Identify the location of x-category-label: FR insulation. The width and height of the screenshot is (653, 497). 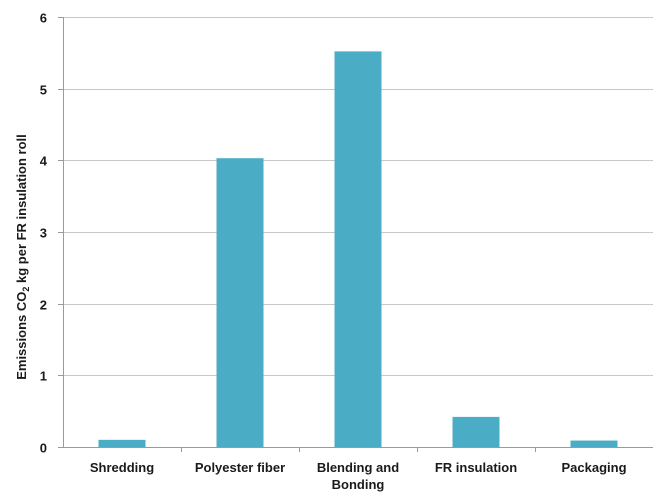
(476, 467).